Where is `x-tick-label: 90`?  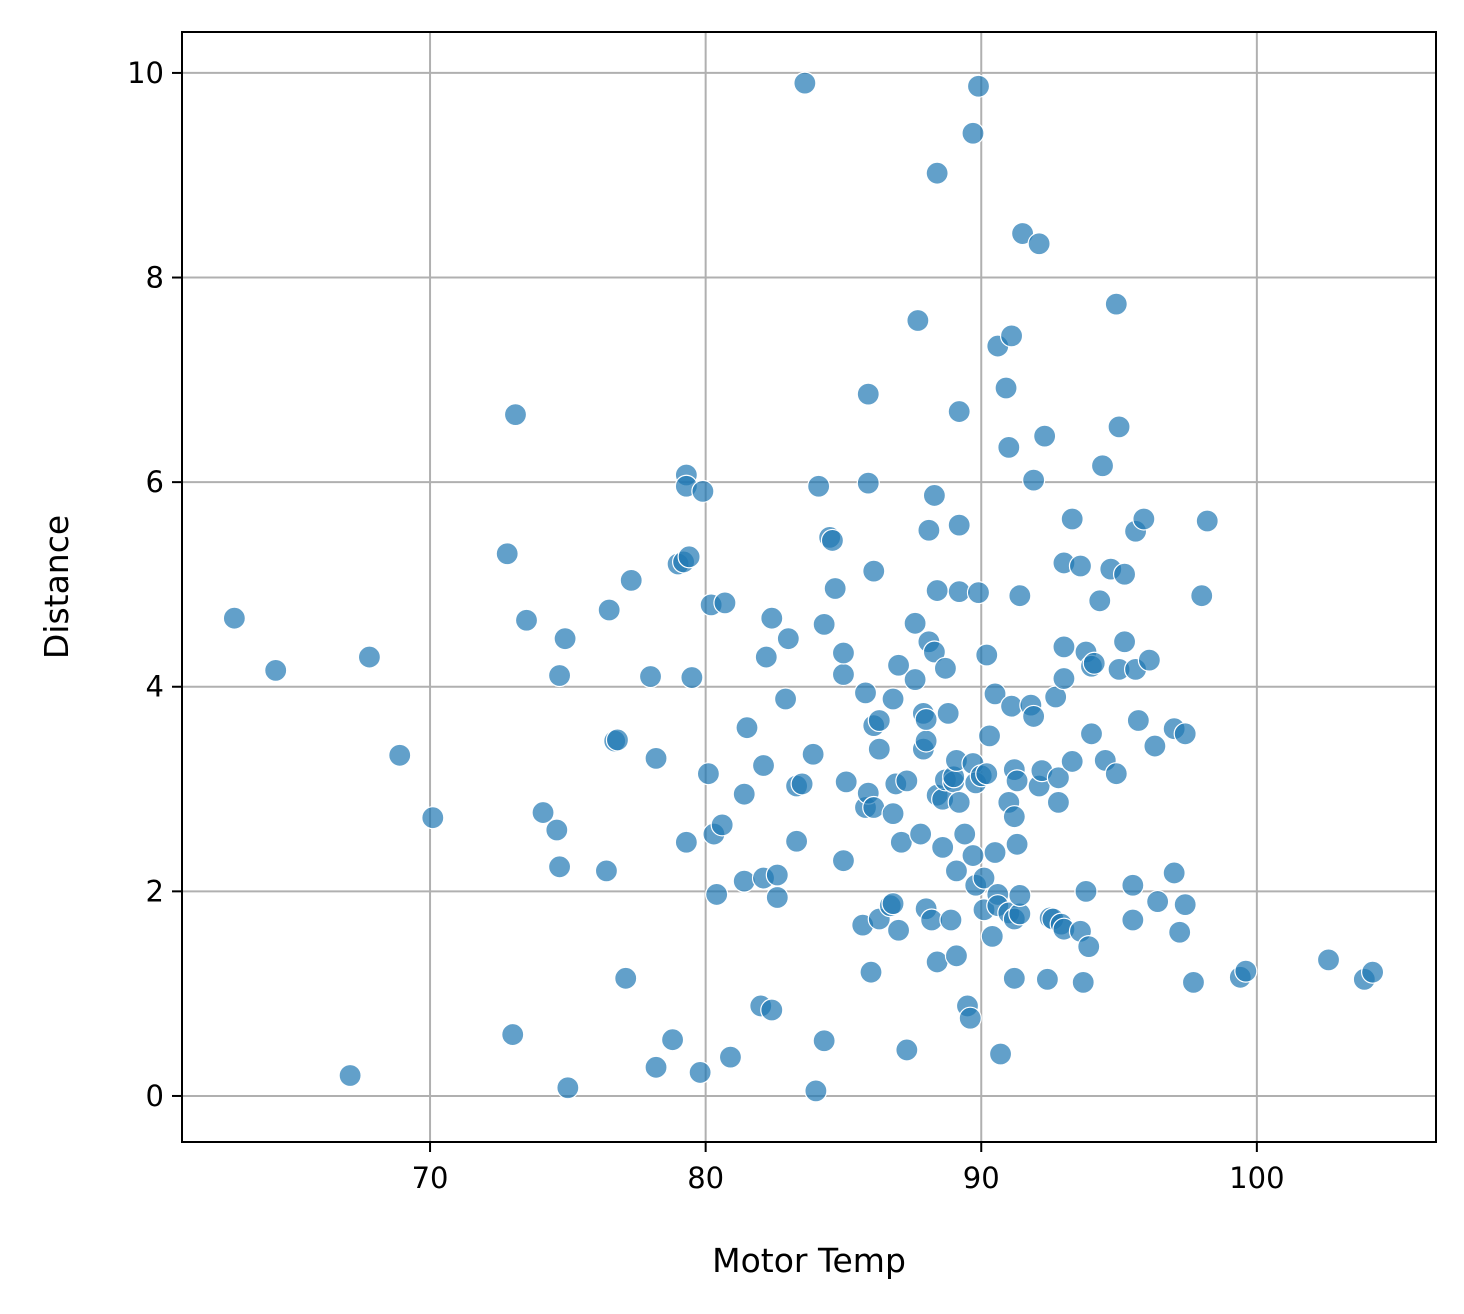
x-tick-label: 90 is located at coordinates (981, 1178).